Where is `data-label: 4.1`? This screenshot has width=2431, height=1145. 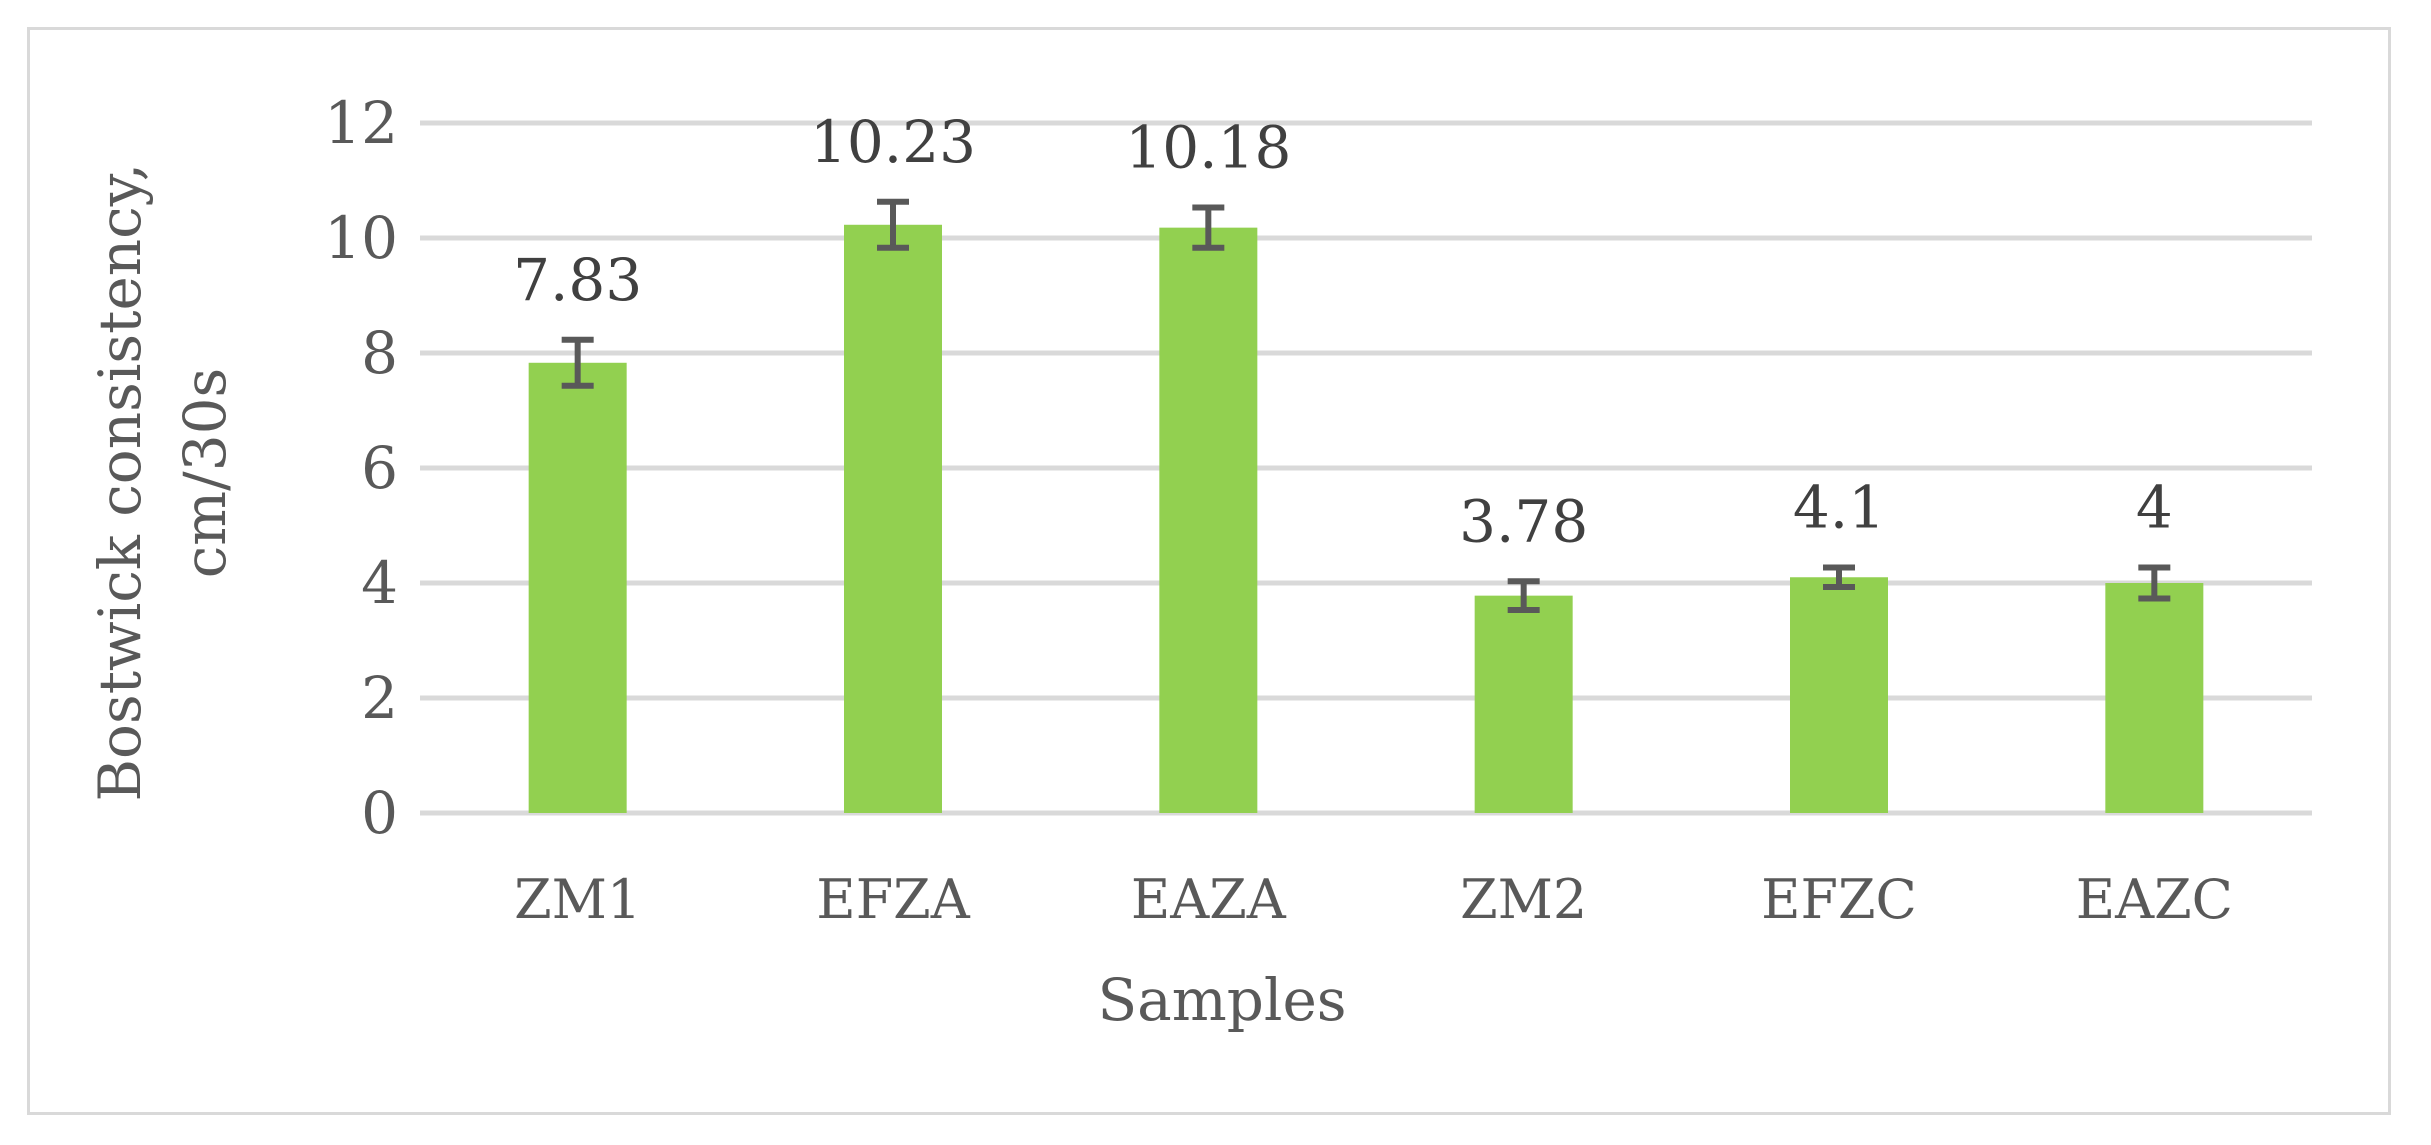 data-label: 4.1 is located at coordinates (1839, 507).